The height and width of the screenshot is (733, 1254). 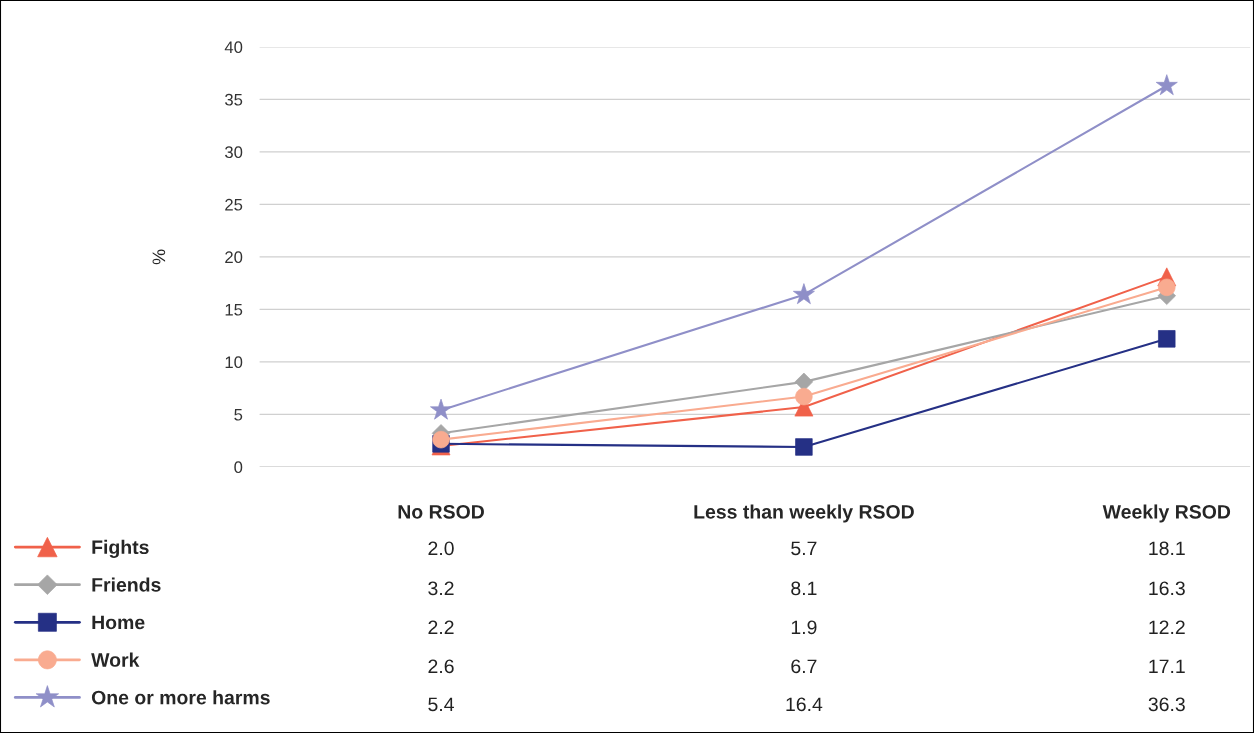 What do you see at coordinates (234, 152) in the screenshot?
I see `y-tick-label: 30` at bounding box center [234, 152].